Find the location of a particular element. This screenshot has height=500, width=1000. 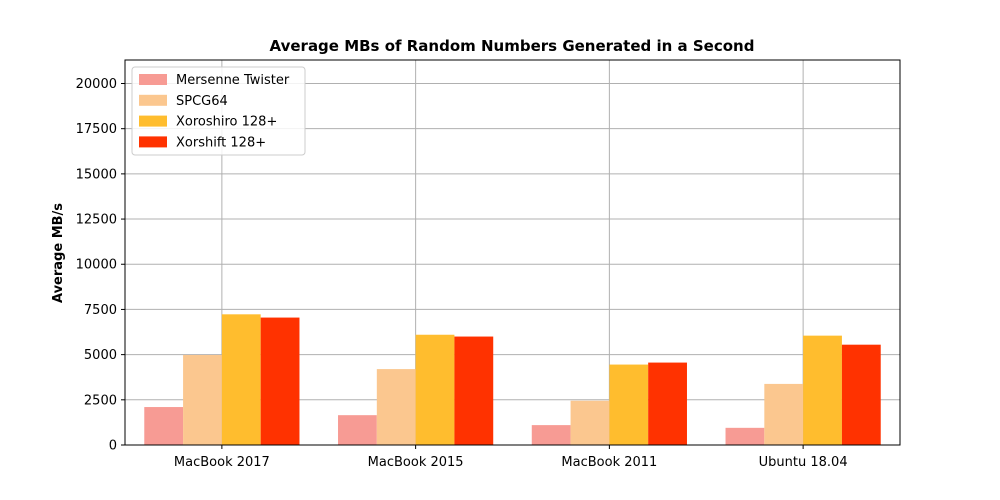

legend-label: SPCG64 is located at coordinates (202, 101).